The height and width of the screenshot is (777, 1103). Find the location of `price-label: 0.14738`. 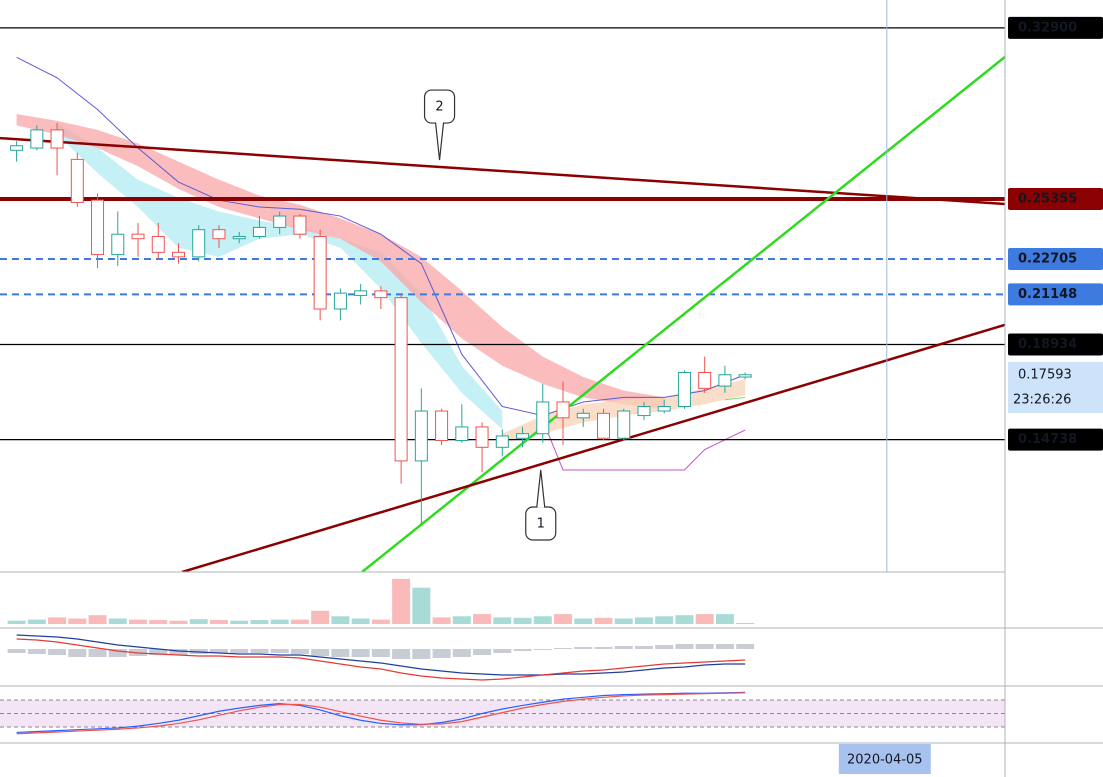

price-label: 0.14738 is located at coordinates (1047, 439).